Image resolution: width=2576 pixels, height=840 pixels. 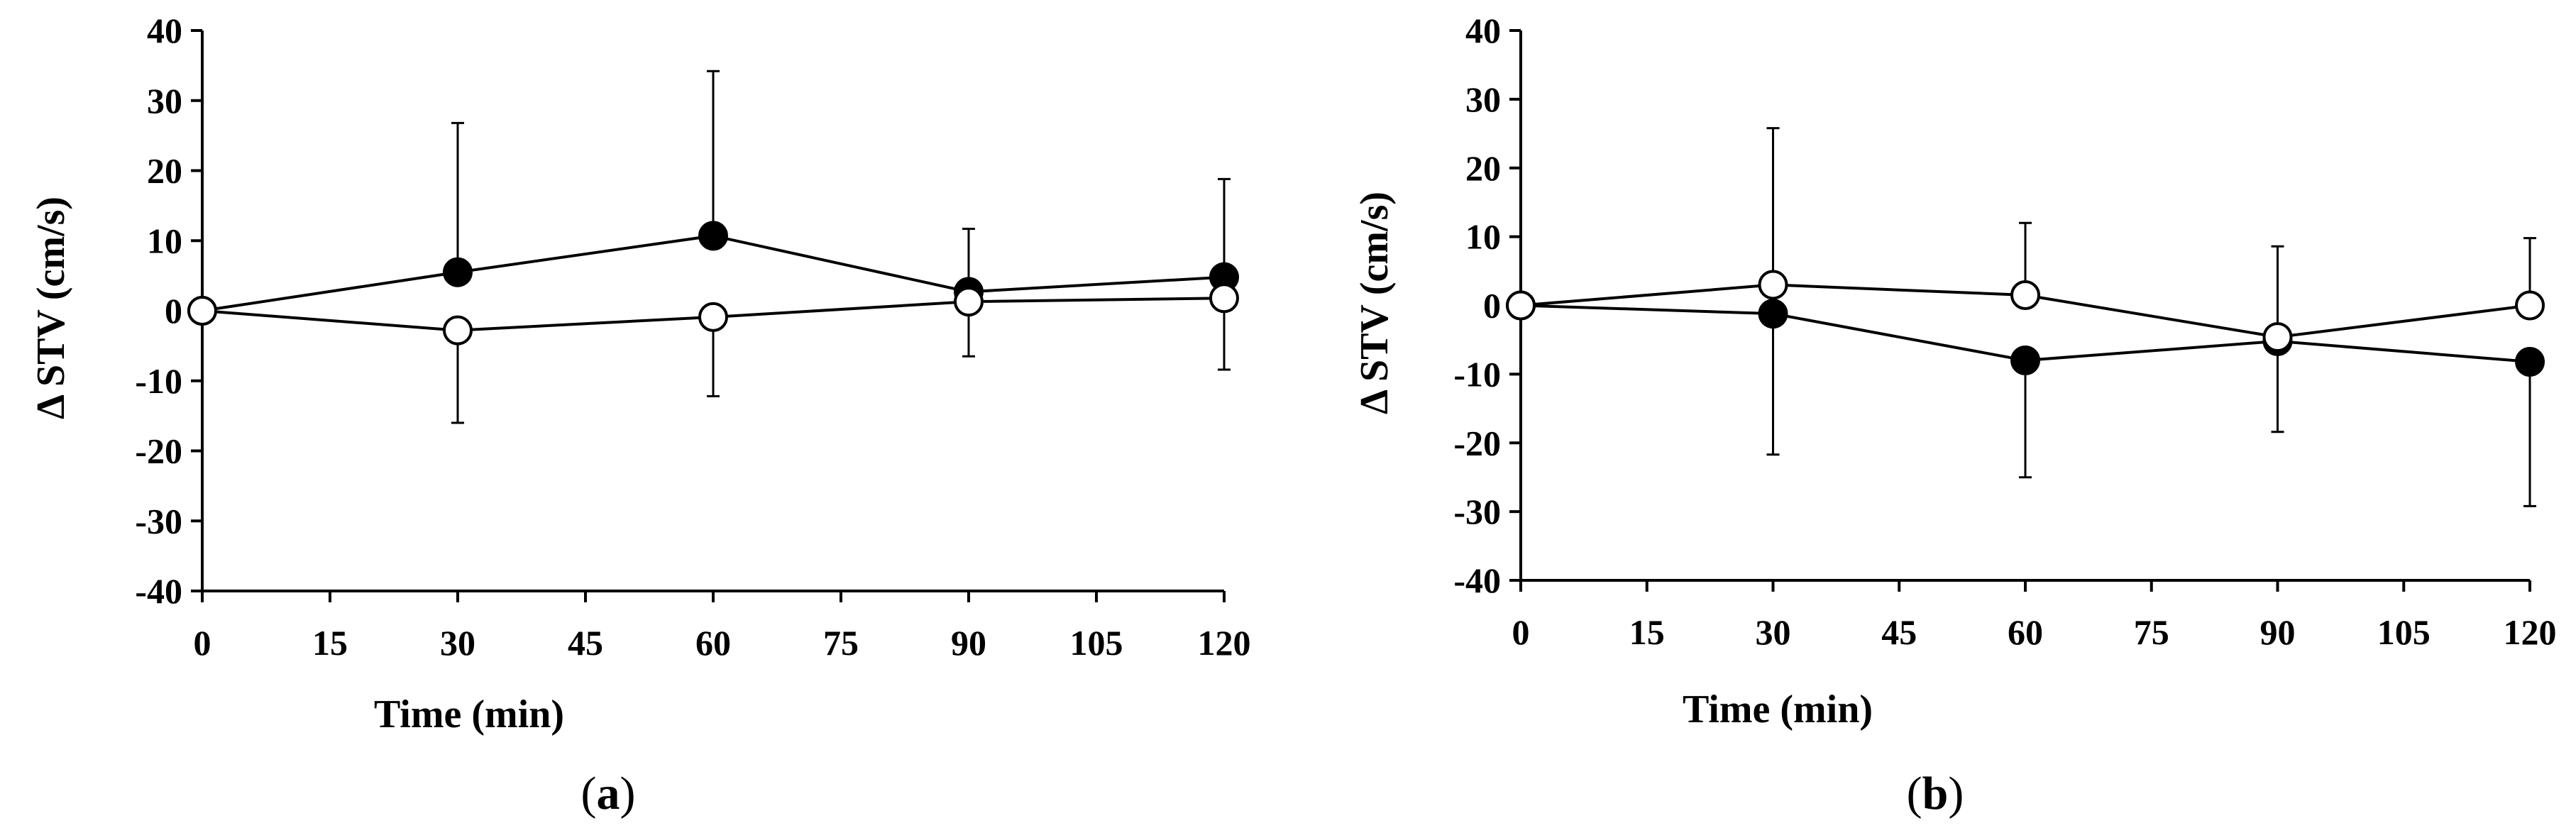 What do you see at coordinates (968, 643) in the screenshot?
I see `panel-a-x-tick-label: 90` at bounding box center [968, 643].